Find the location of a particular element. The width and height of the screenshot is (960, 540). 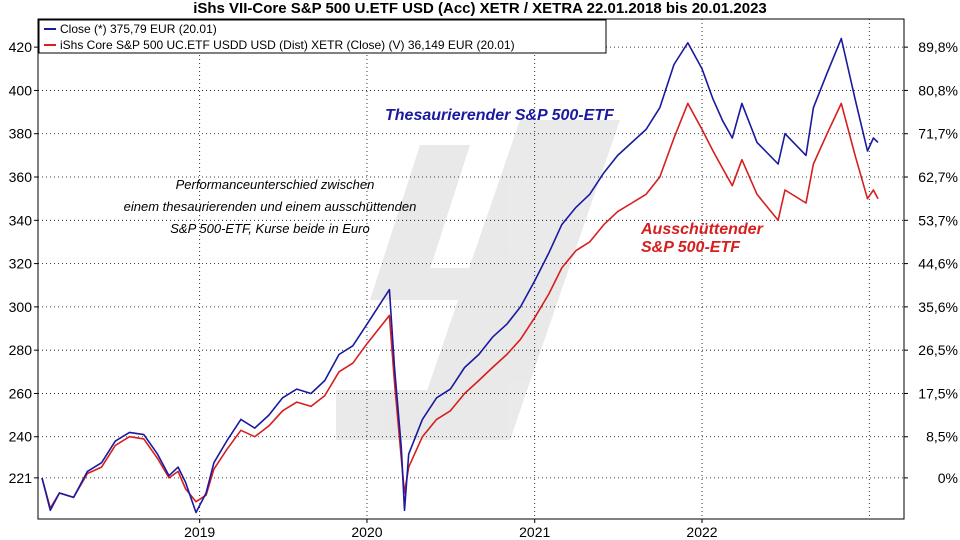

y-tick-label-right: 80,8% is located at coordinates (938, 90).